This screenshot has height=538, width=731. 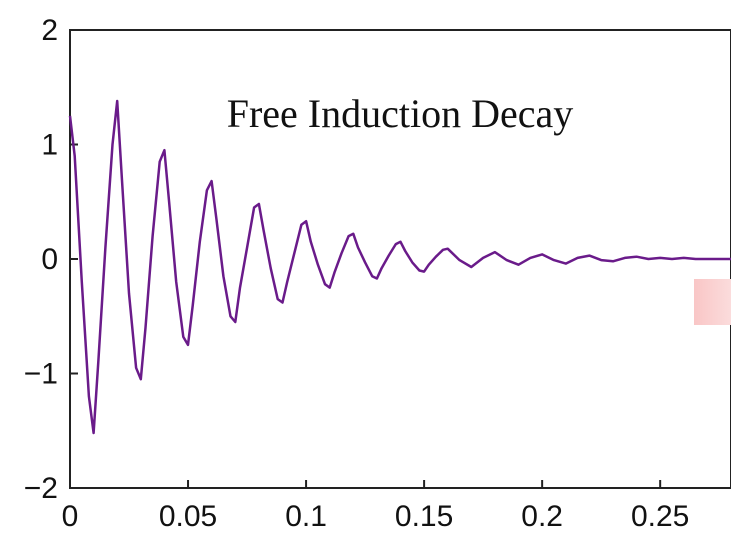 I want to click on x-tick-label: 0.15, so click(x=424, y=516).